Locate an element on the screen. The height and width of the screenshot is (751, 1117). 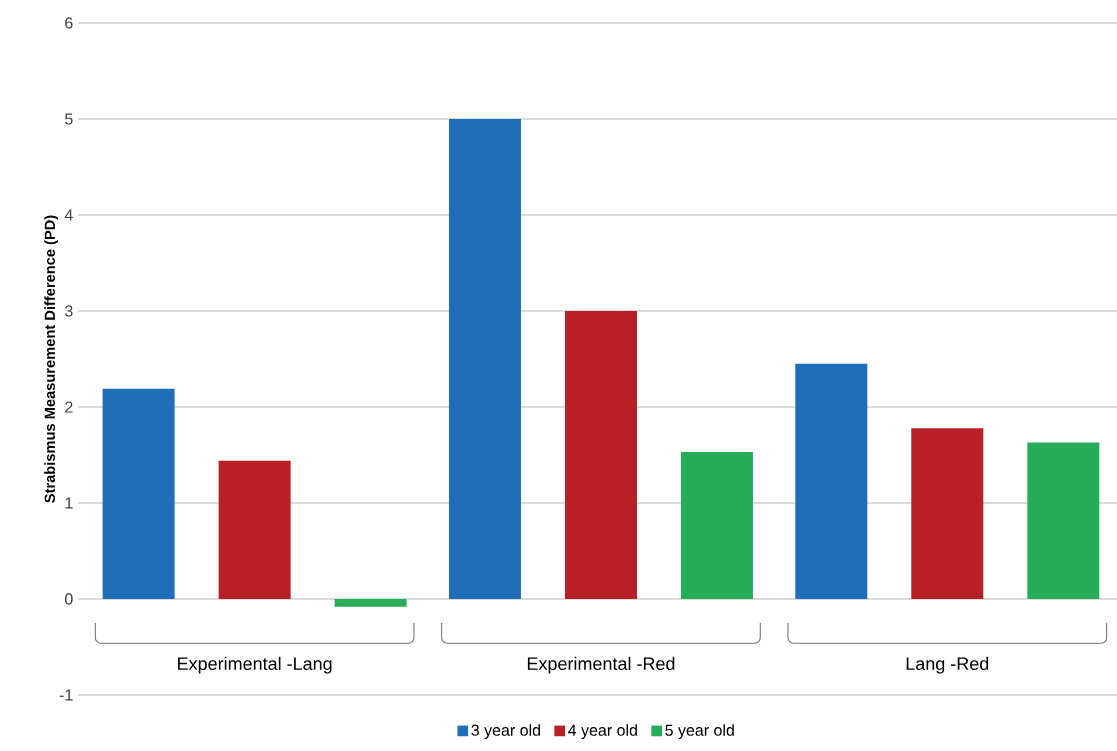
y-axis-title: Strabismus Measurement Difference (PD) is located at coordinates (51, 359).